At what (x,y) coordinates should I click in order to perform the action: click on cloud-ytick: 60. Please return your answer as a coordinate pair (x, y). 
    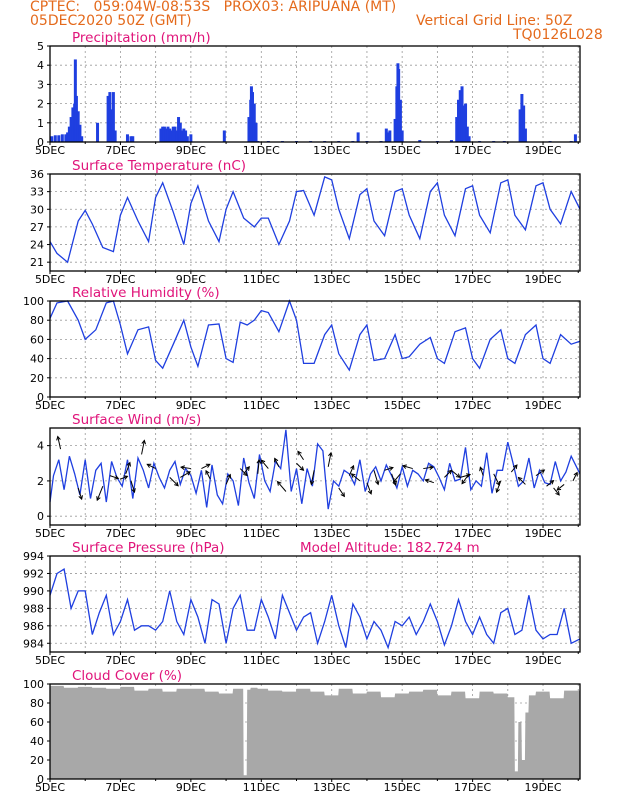
    Looking at the image, I should click on (37, 722).